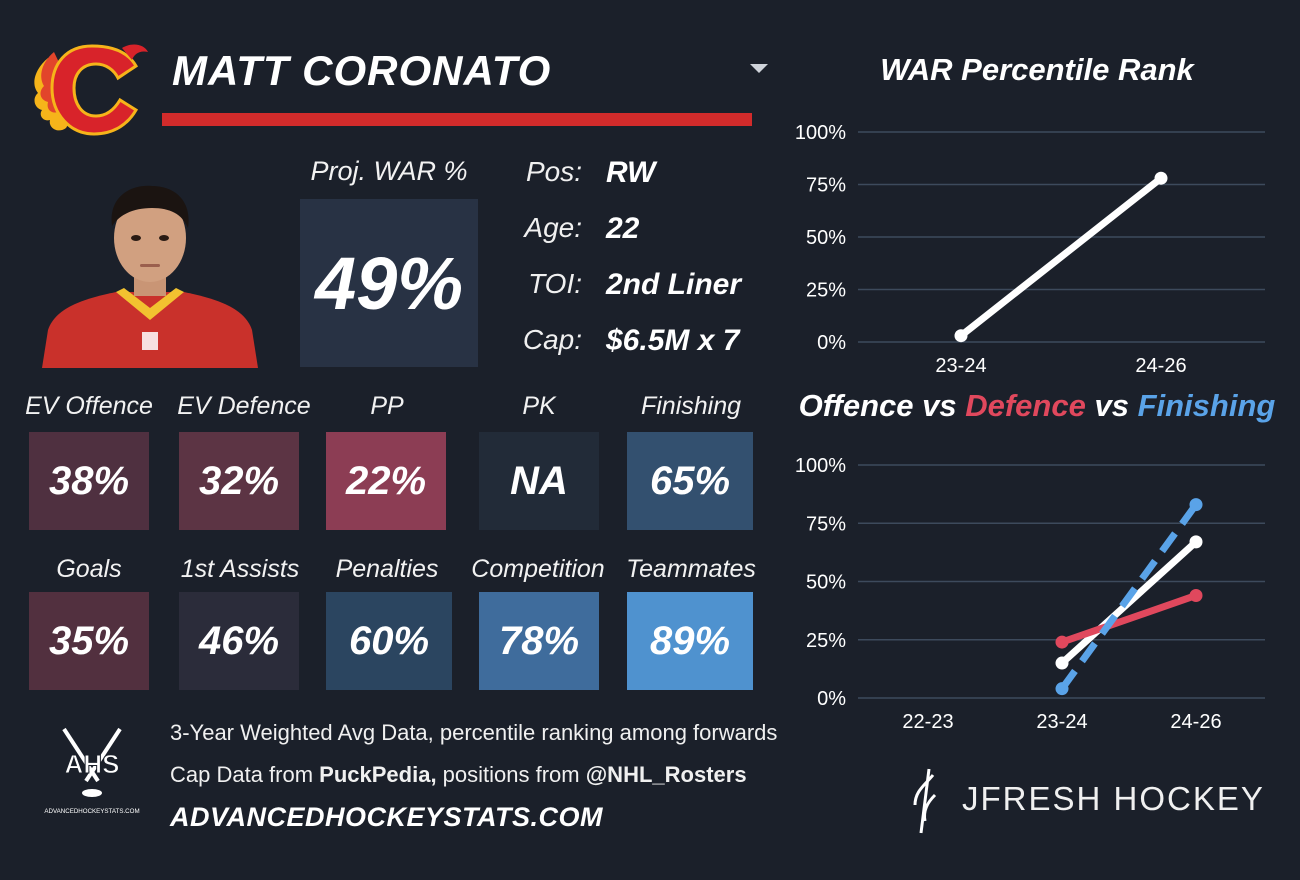  What do you see at coordinates (511, 774) in the screenshot?
I see `footer-source-mid: positions from` at bounding box center [511, 774].